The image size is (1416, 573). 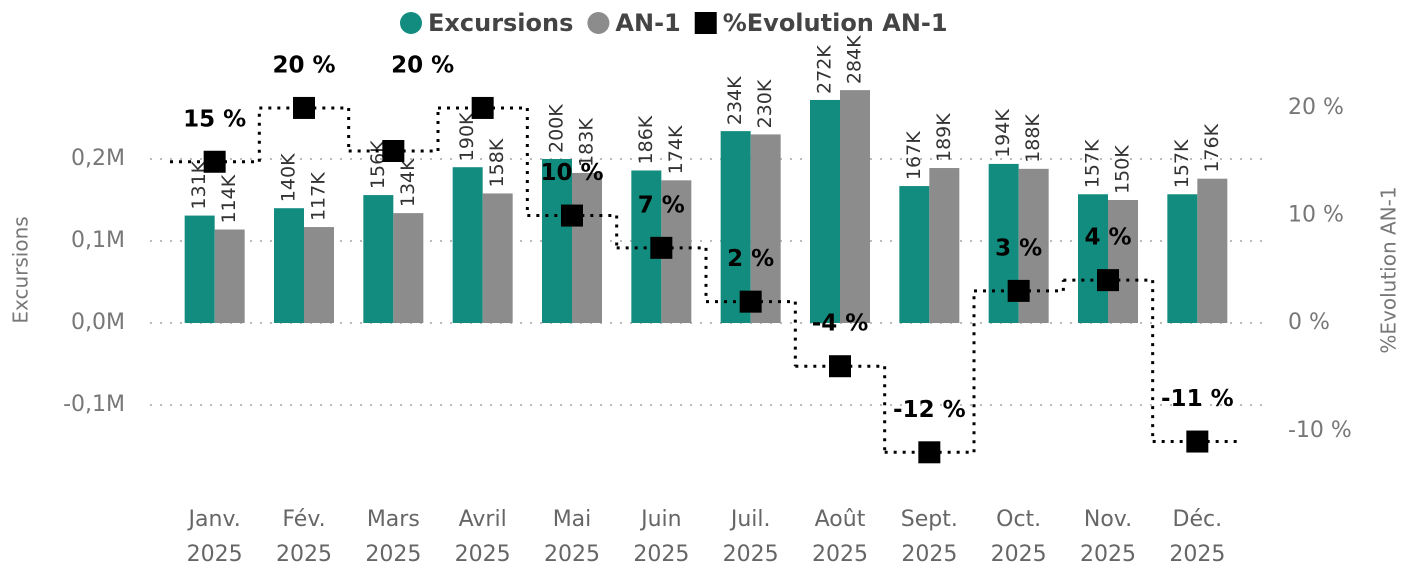 What do you see at coordinates (1123, 169) in the screenshot?
I see `data-label: 150K` at bounding box center [1123, 169].